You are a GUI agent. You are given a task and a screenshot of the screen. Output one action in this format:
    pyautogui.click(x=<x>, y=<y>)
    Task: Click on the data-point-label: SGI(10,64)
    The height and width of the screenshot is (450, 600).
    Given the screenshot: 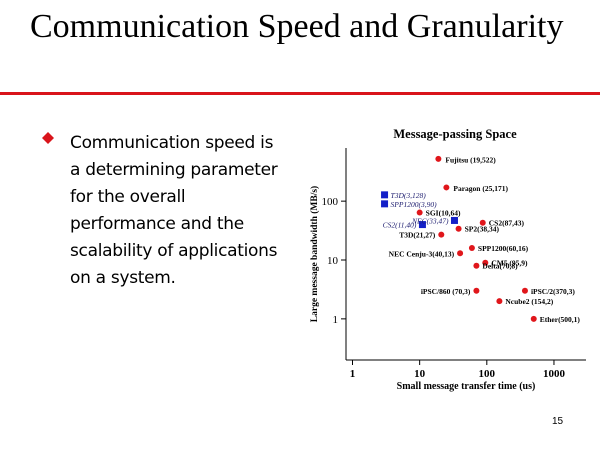 What is the action you would take?
    pyautogui.click(x=443, y=213)
    